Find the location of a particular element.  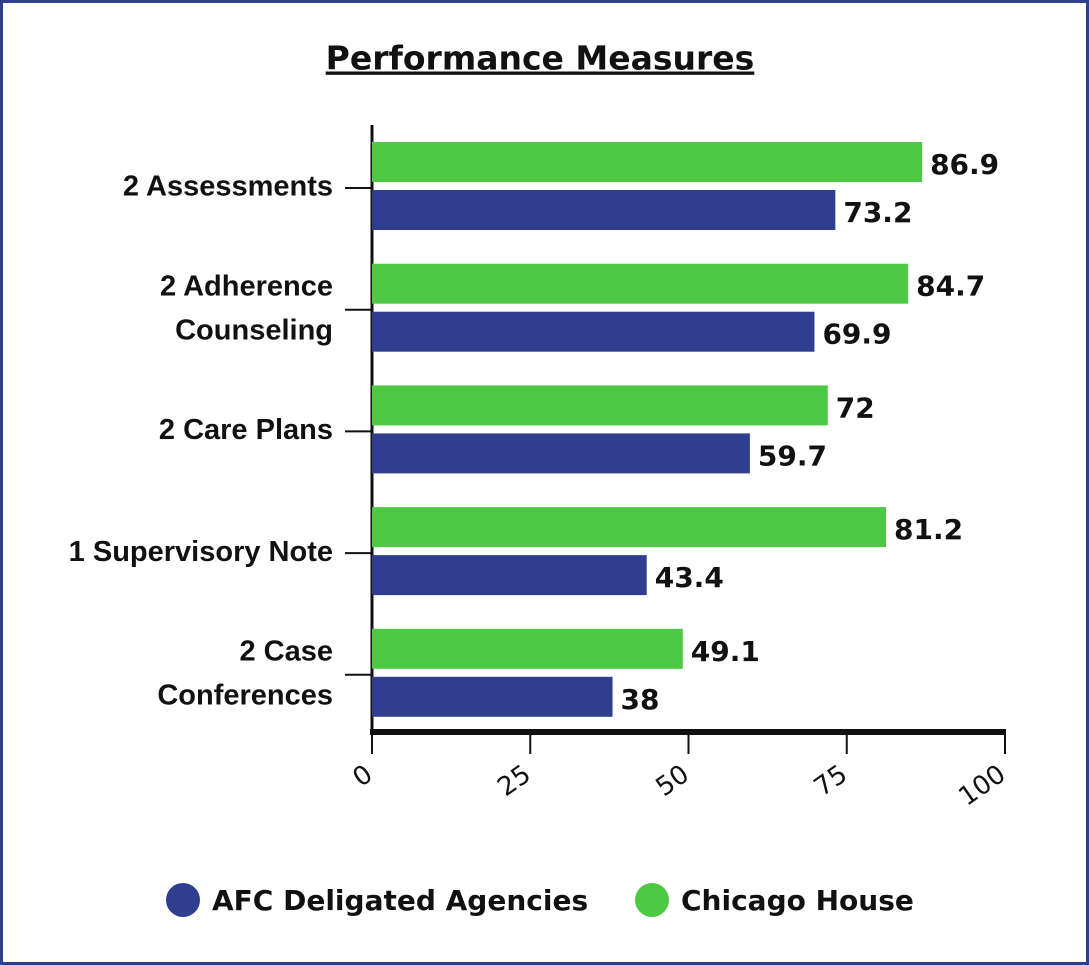

value-label: 73.2 is located at coordinates (877, 212).